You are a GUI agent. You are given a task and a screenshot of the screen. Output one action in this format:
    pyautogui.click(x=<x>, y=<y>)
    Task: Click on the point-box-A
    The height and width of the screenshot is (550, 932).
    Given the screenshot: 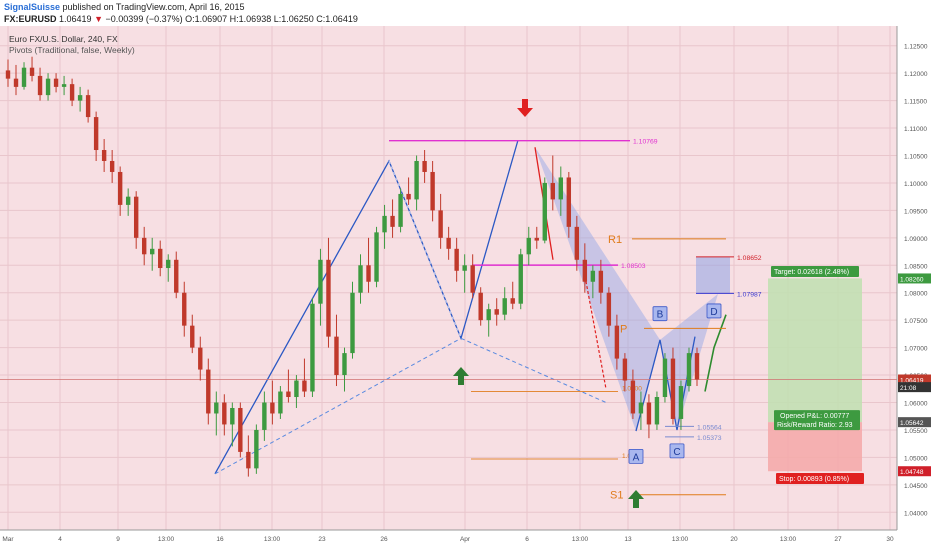 What is the action you would take?
    pyautogui.click(x=636, y=456)
    